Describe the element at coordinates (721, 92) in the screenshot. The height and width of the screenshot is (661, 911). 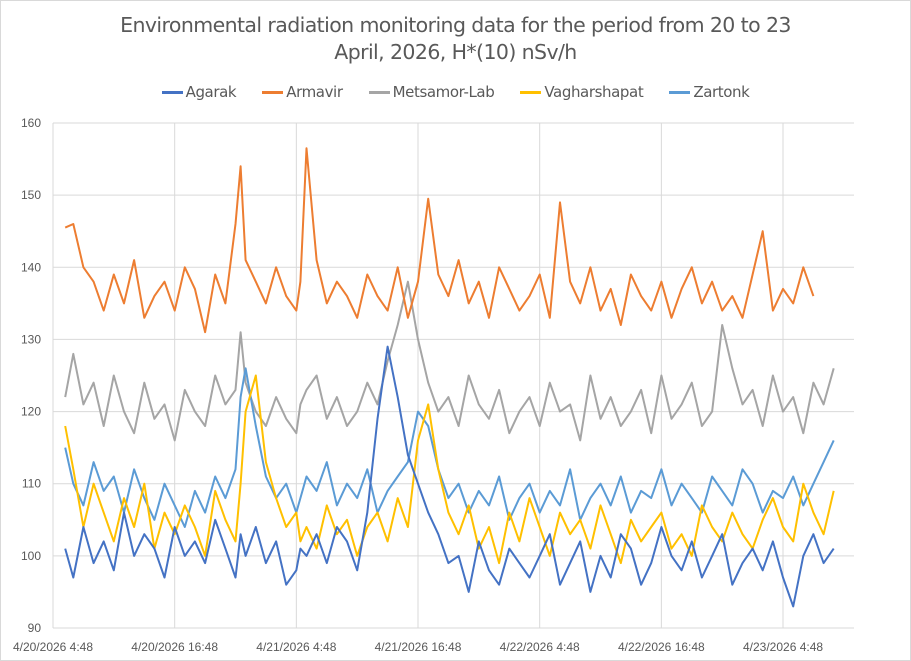
I see `legend-label-zartonk: Zartonk` at that location.